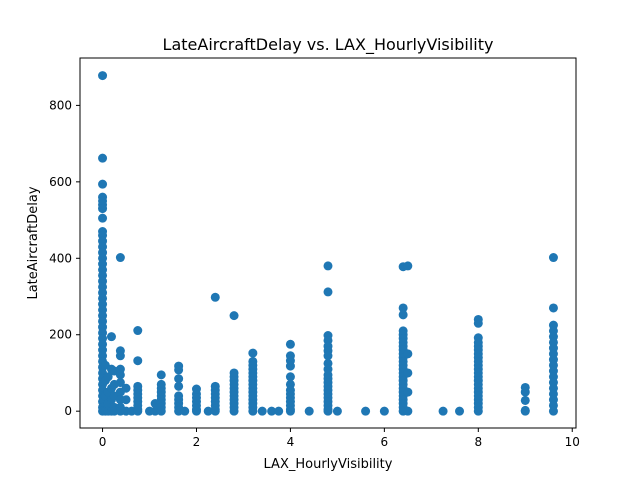 This screenshot has width=640, height=484. Describe the element at coordinates (572, 442) in the screenshot. I see `x-tick-label: 10` at that location.